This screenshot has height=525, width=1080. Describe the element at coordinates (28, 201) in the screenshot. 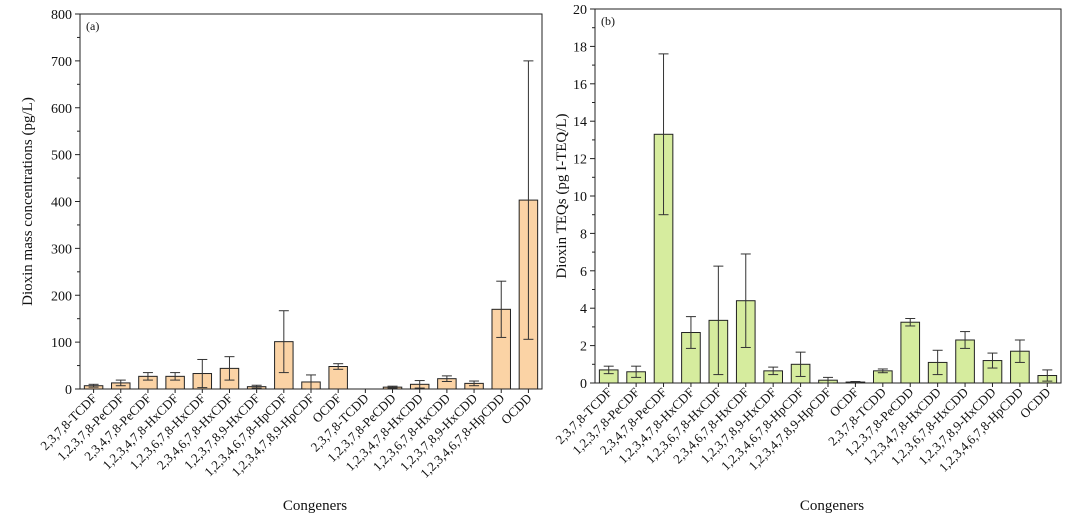

I see `y-axis-label: Dioxin mass concentrations (pg/L)` at that location.